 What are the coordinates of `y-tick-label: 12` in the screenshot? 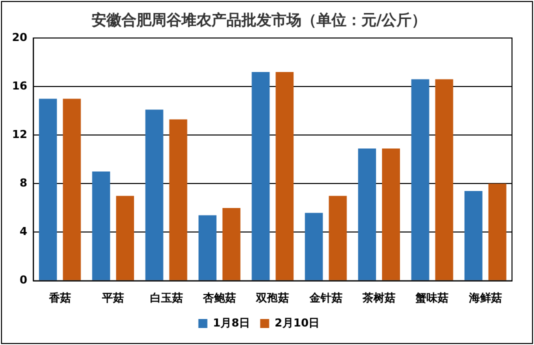 It's located at (20, 134).